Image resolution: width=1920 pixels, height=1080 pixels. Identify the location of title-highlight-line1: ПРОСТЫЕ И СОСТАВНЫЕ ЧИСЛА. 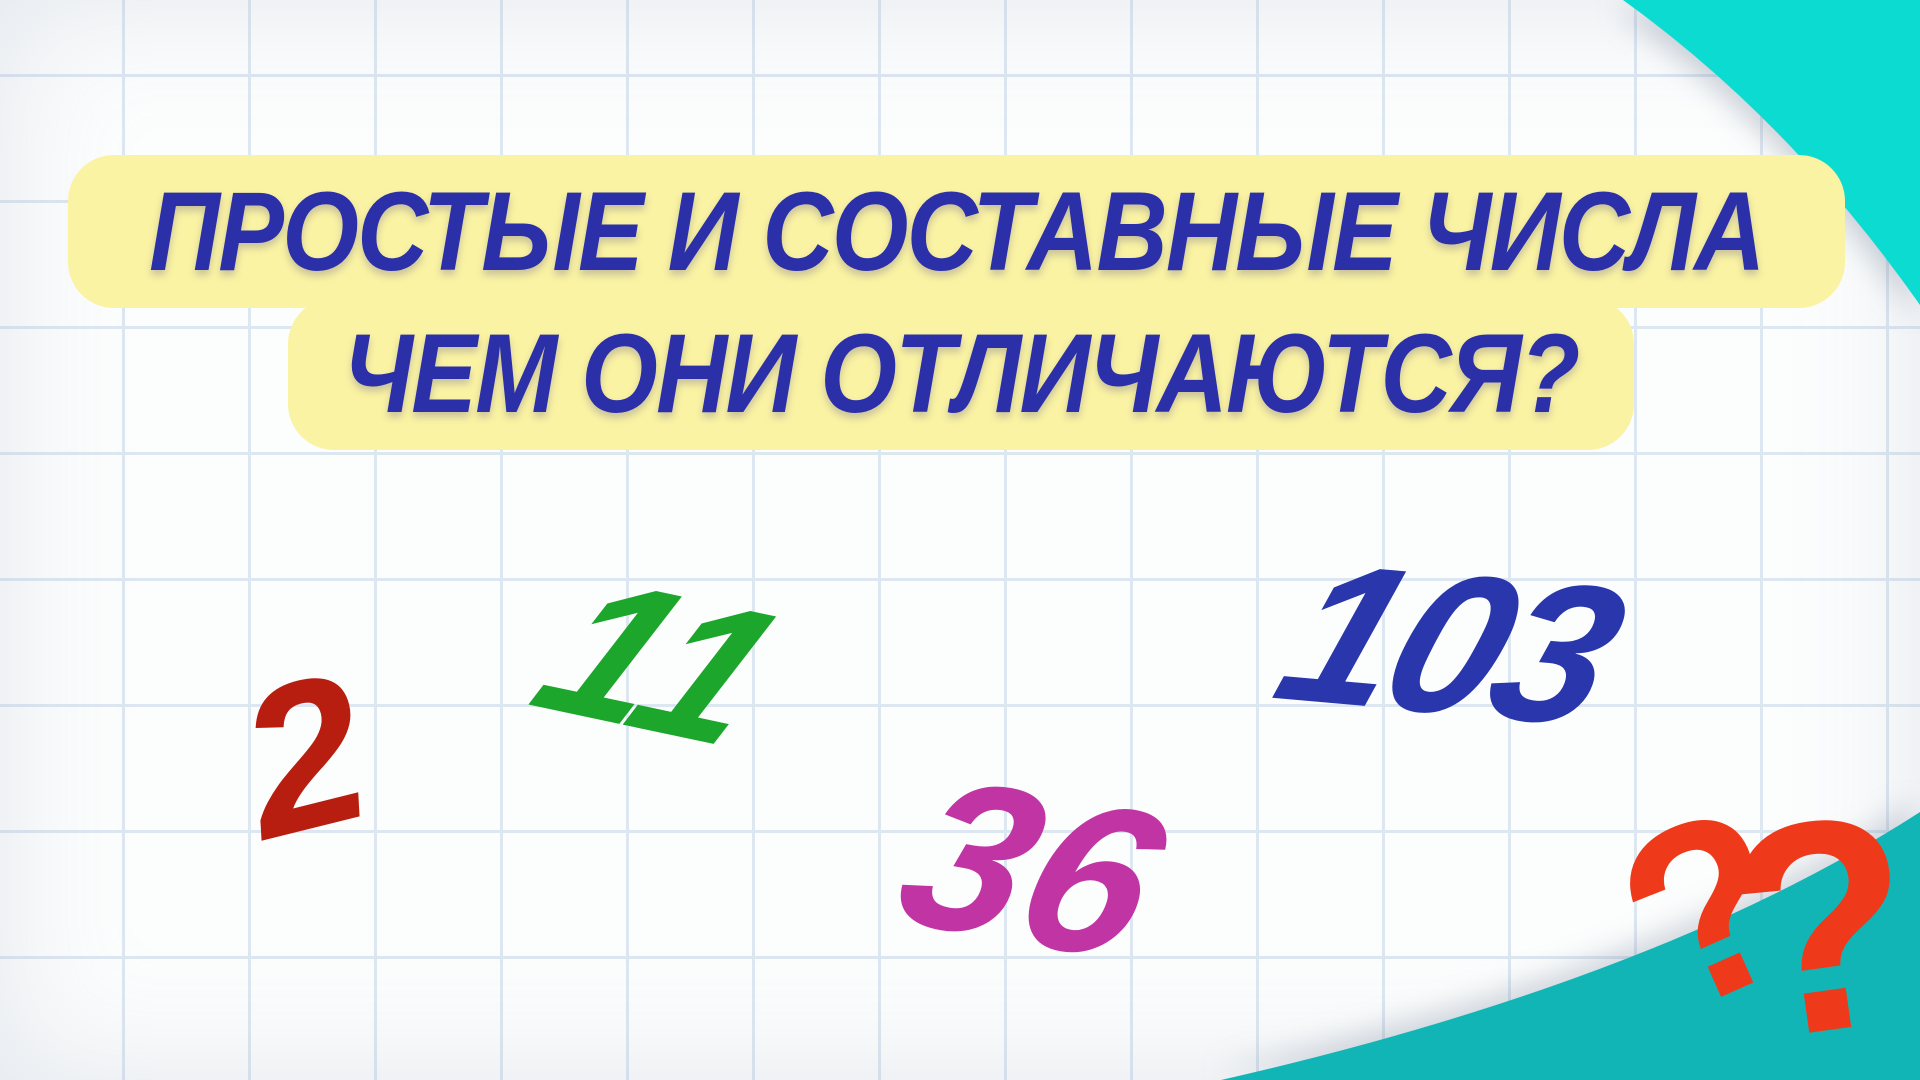
(956, 231).